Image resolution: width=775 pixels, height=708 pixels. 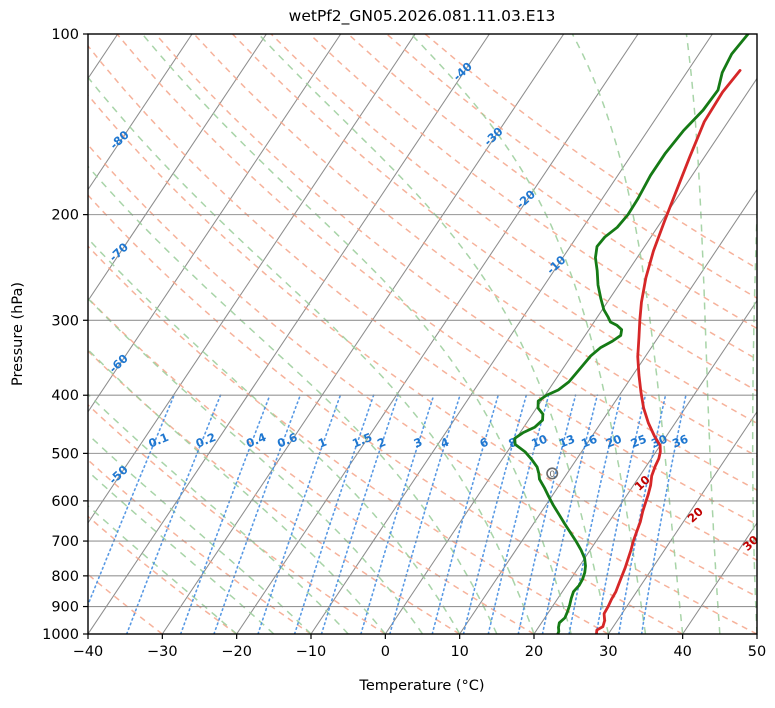 I want to click on mixing-ratio-label: 20, so click(x=614, y=441).